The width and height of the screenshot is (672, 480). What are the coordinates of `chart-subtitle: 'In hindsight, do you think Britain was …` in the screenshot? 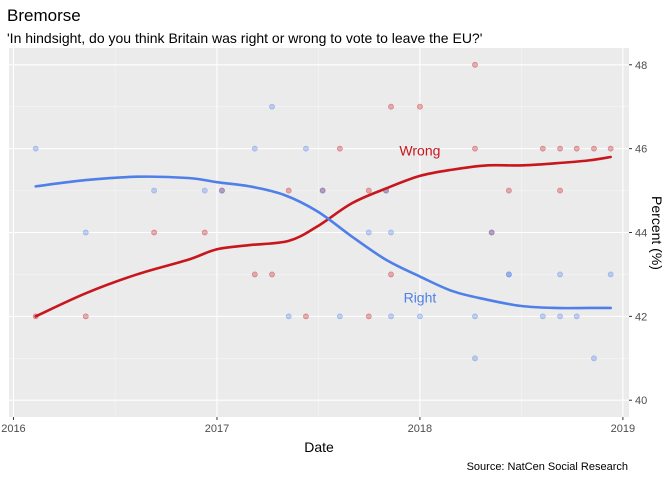 It's located at (244, 38).